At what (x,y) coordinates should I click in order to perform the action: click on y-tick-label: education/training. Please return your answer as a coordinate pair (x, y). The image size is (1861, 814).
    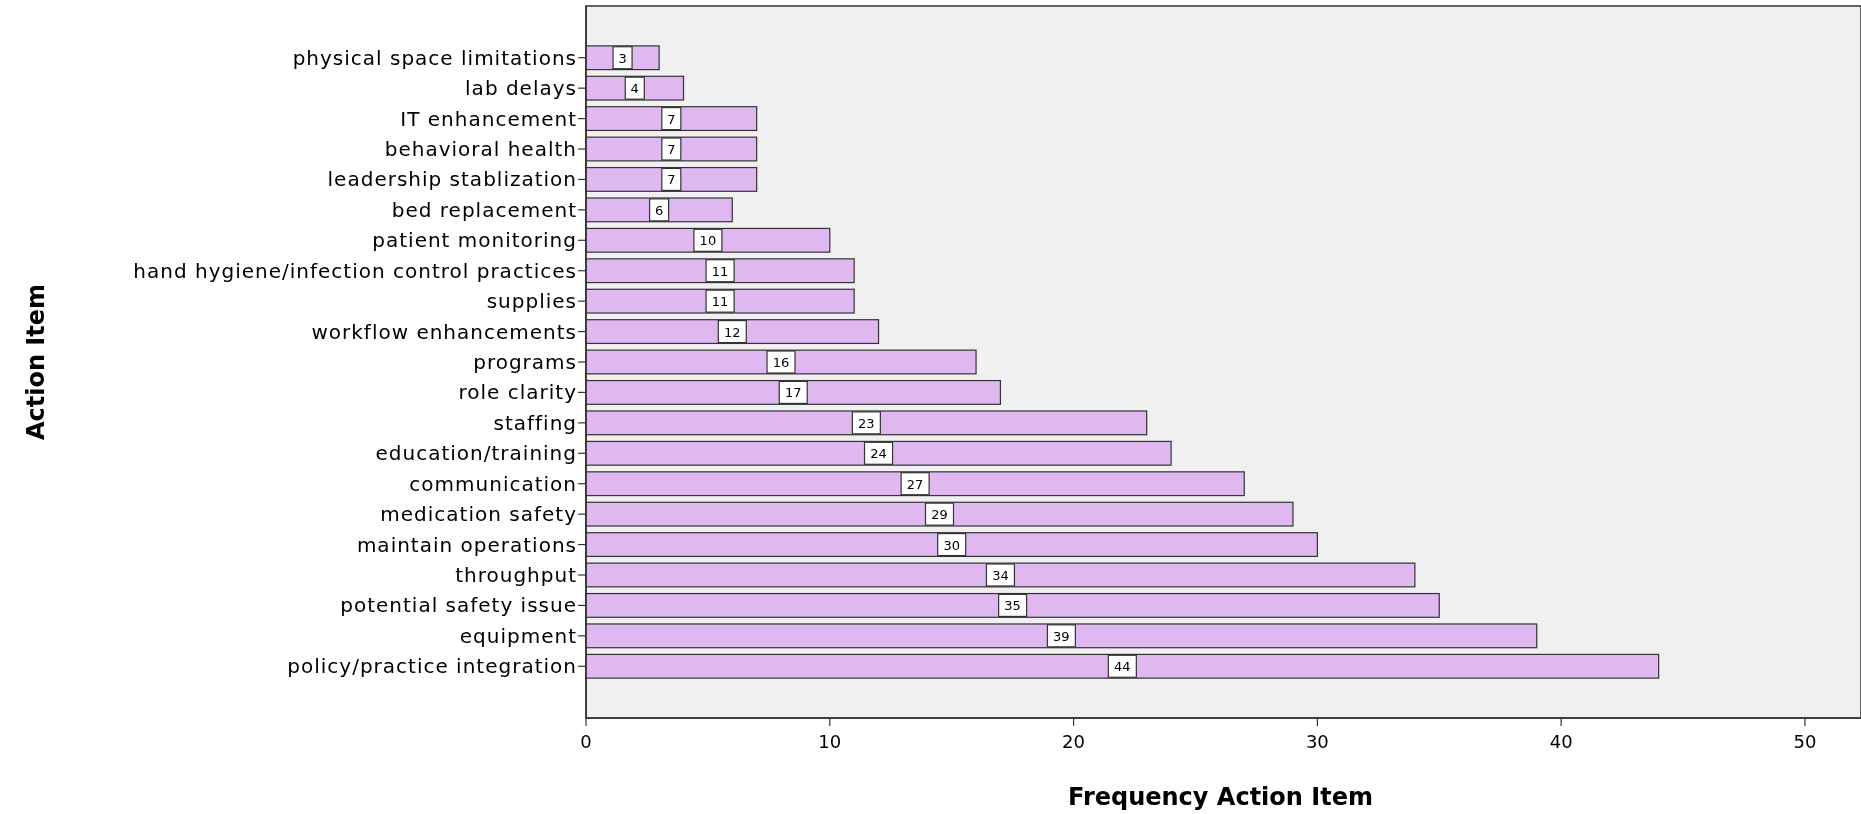
    Looking at the image, I should click on (476, 453).